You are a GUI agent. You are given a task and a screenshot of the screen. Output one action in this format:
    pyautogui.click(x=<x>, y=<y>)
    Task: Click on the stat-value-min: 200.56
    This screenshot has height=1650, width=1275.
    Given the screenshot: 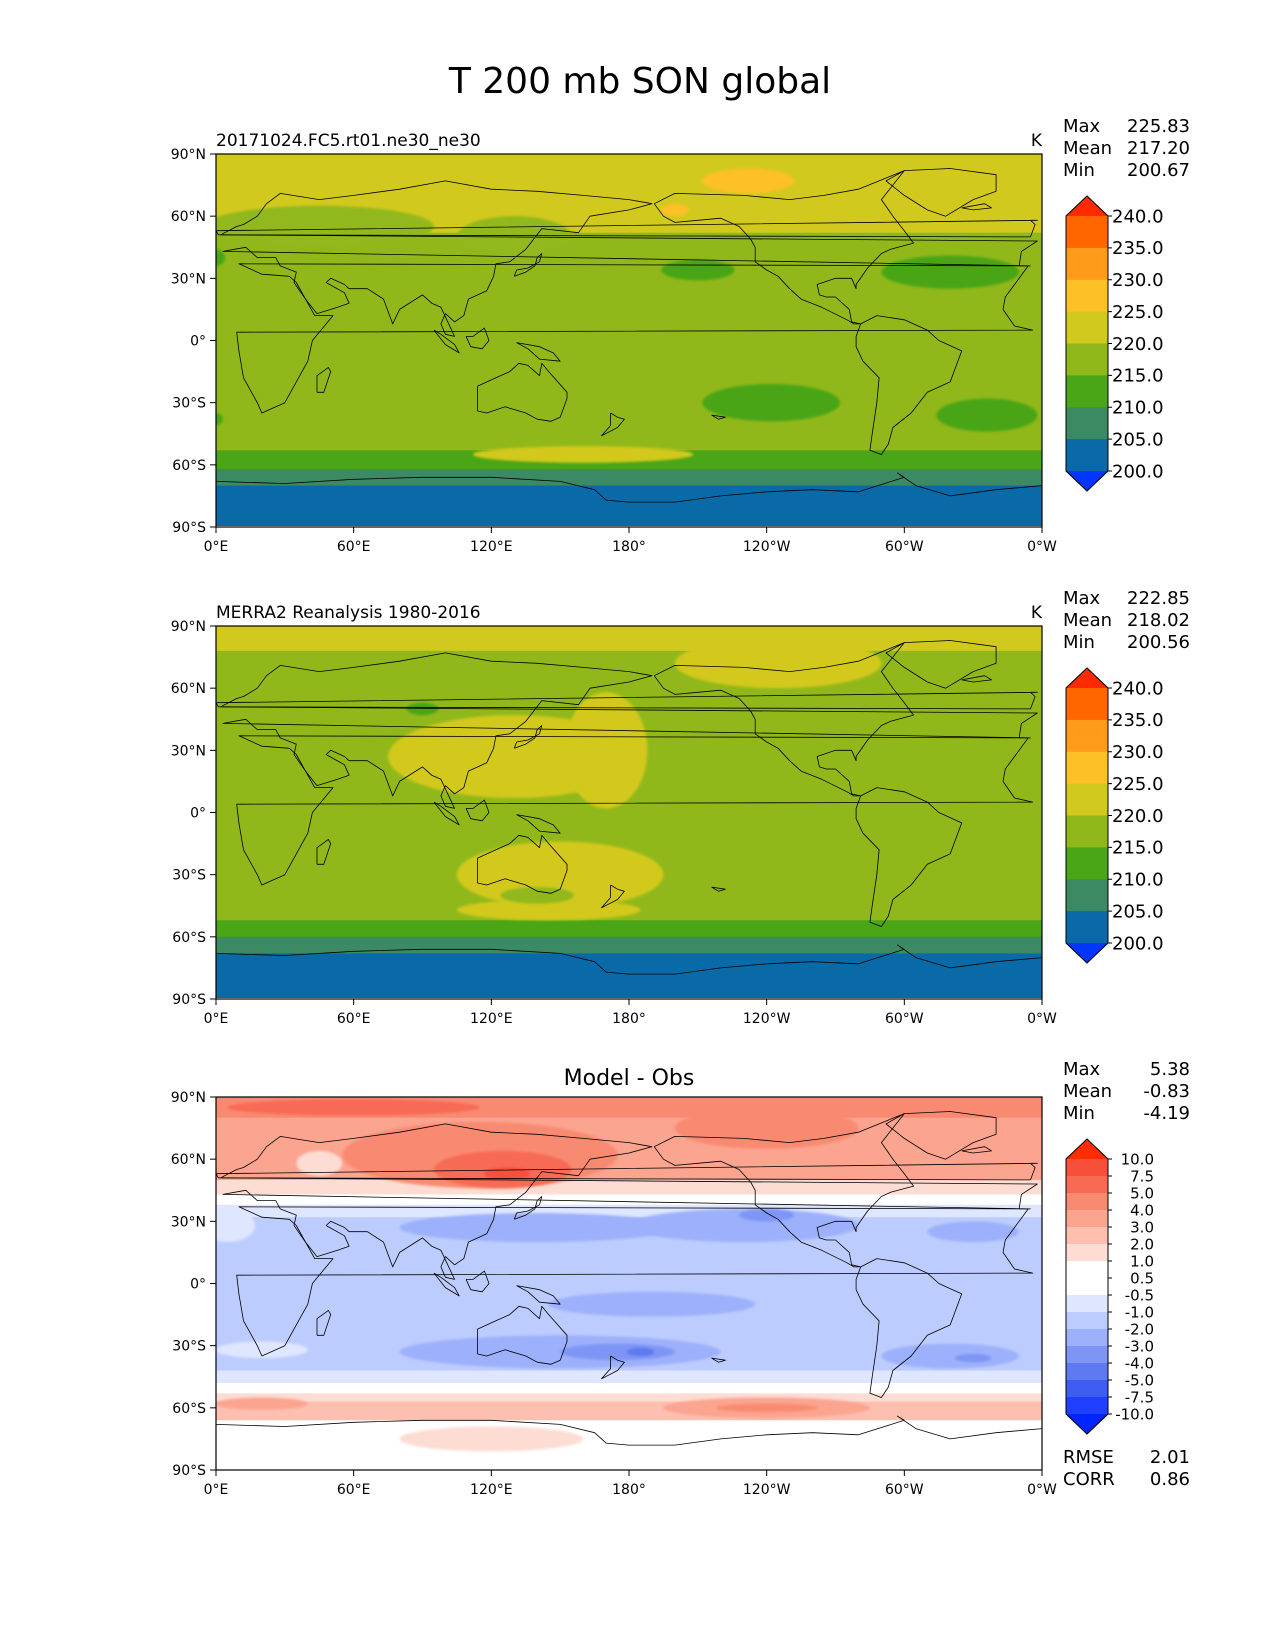 What is the action you would take?
    pyautogui.click(x=1158, y=642)
    